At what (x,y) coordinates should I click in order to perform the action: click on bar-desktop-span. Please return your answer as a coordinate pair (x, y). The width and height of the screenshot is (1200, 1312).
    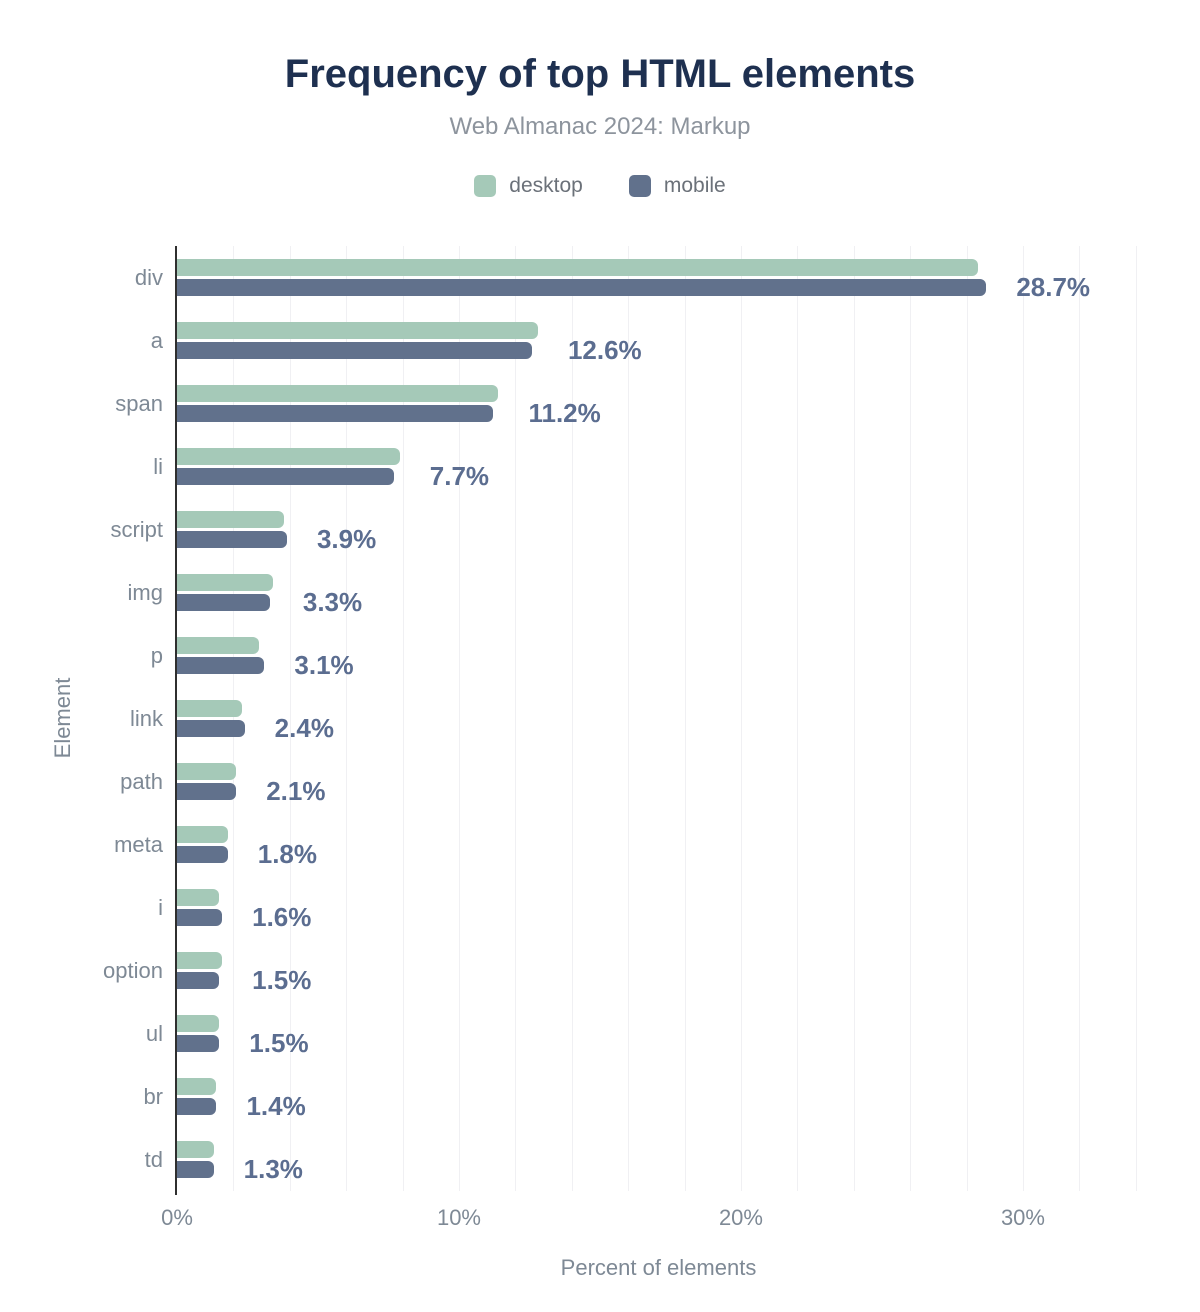
    Looking at the image, I should click on (338, 393).